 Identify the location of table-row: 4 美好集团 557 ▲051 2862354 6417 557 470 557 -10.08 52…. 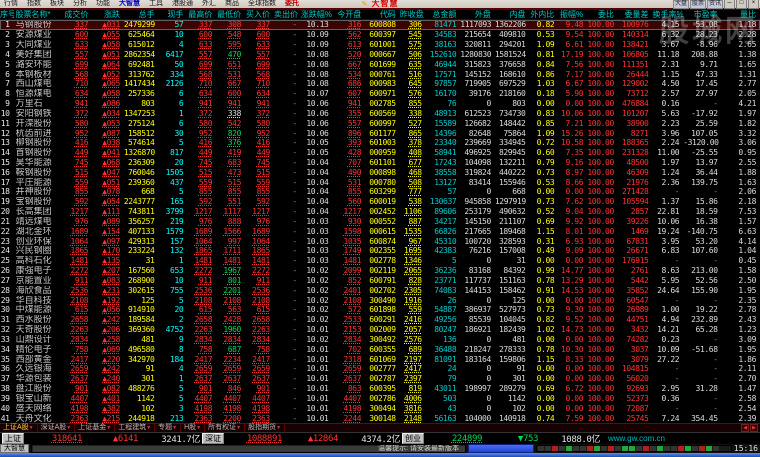
(380, 54).